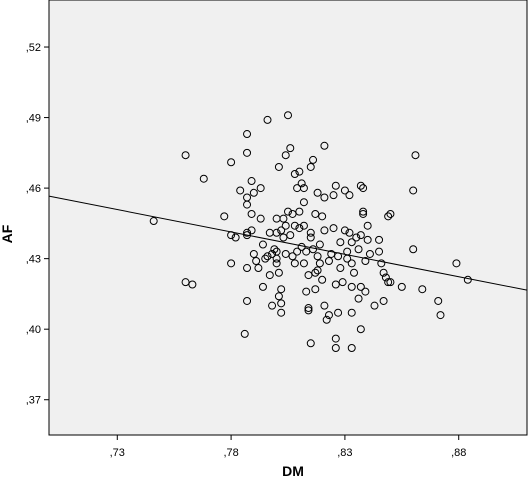 The width and height of the screenshot is (528, 480). What do you see at coordinates (33, 48) in the screenshot?
I see `y-tick-label: ,52` at bounding box center [33, 48].